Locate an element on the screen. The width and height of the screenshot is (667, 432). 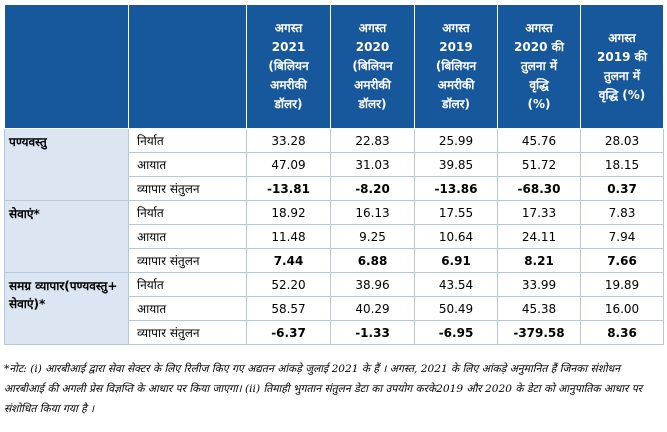
value-cell: 16.00 is located at coordinates (622, 308).